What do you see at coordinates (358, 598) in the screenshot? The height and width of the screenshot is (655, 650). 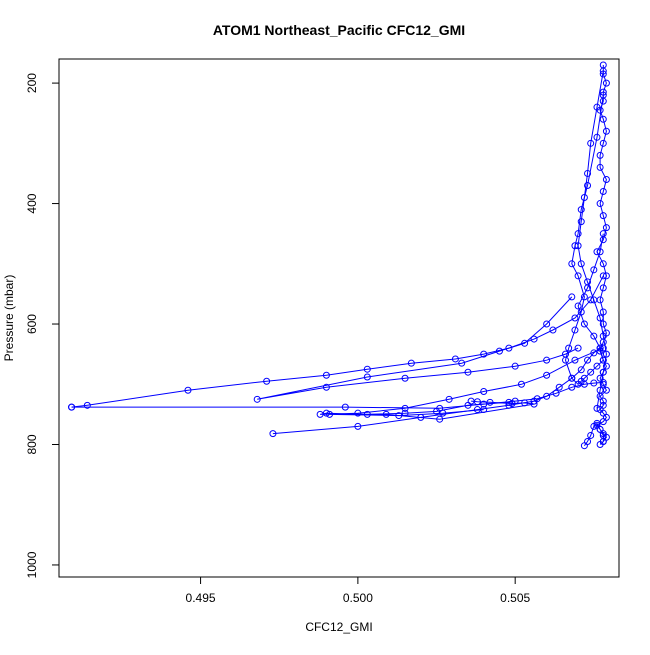 I see `x-tick-label: 0.500` at bounding box center [358, 598].